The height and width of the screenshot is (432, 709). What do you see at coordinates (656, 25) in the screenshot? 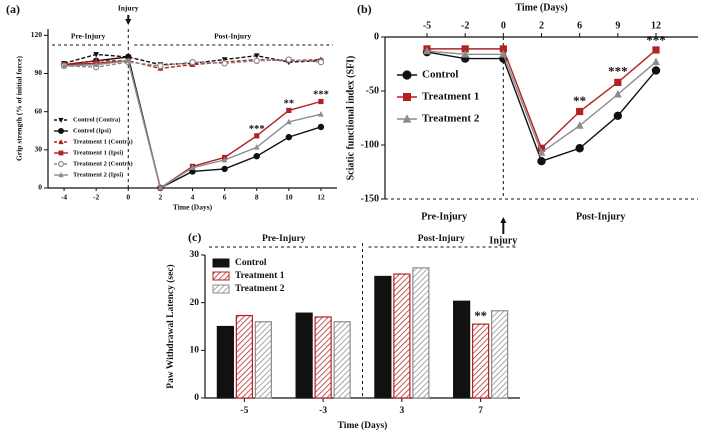
I see `x-tick-label: 12` at bounding box center [656, 25].